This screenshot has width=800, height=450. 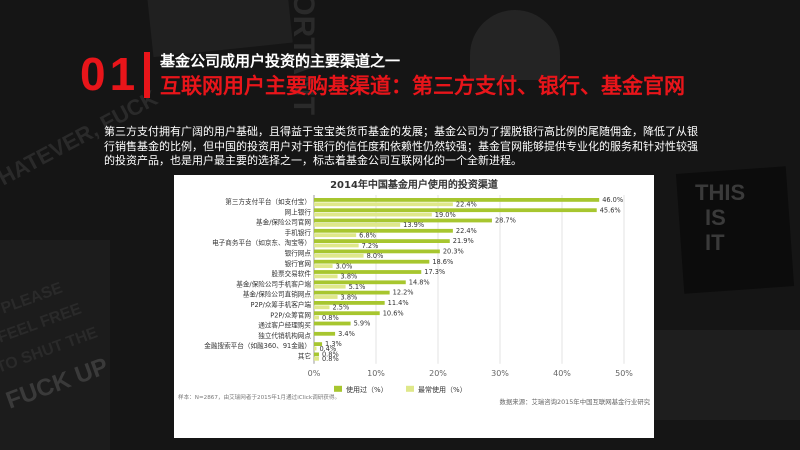 I want to click on x-tick-label: 50%, so click(x=624, y=373).